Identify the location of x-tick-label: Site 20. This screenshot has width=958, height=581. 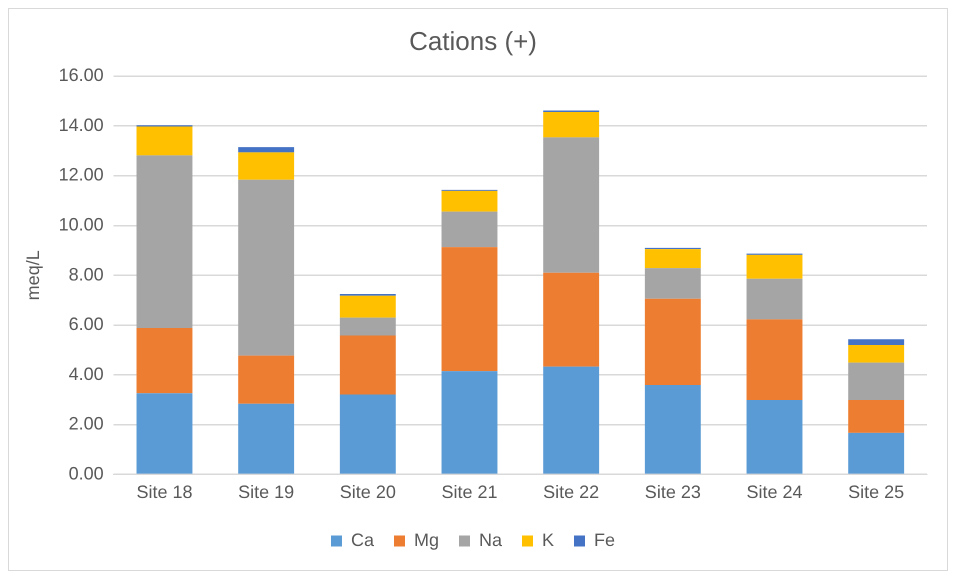
(368, 492).